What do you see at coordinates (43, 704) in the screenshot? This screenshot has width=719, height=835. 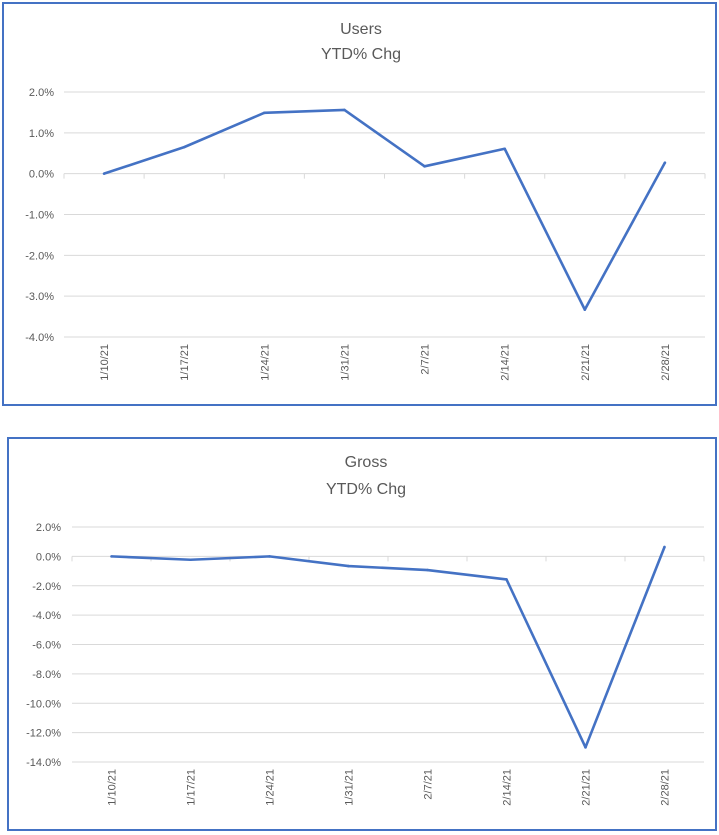 I see `y-tick-label: -10.0%` at bounding box center [43, 704].